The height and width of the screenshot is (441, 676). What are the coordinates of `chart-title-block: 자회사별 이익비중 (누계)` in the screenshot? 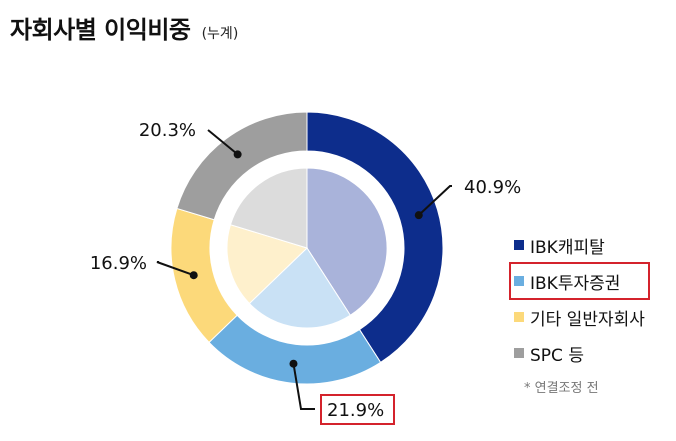 It's located at (124, 27).